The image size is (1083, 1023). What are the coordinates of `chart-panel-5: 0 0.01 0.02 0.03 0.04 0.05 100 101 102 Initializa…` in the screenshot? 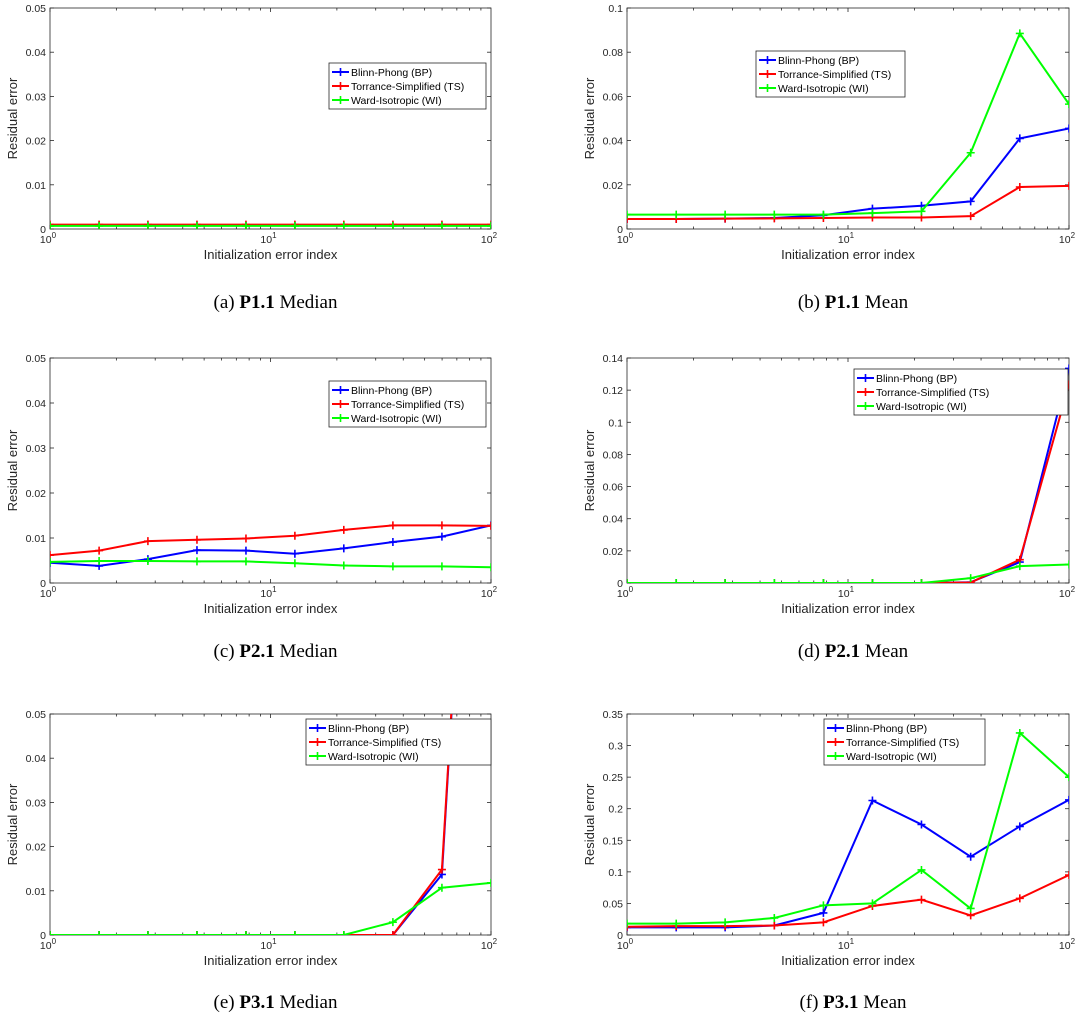 It's located at (251, 861).